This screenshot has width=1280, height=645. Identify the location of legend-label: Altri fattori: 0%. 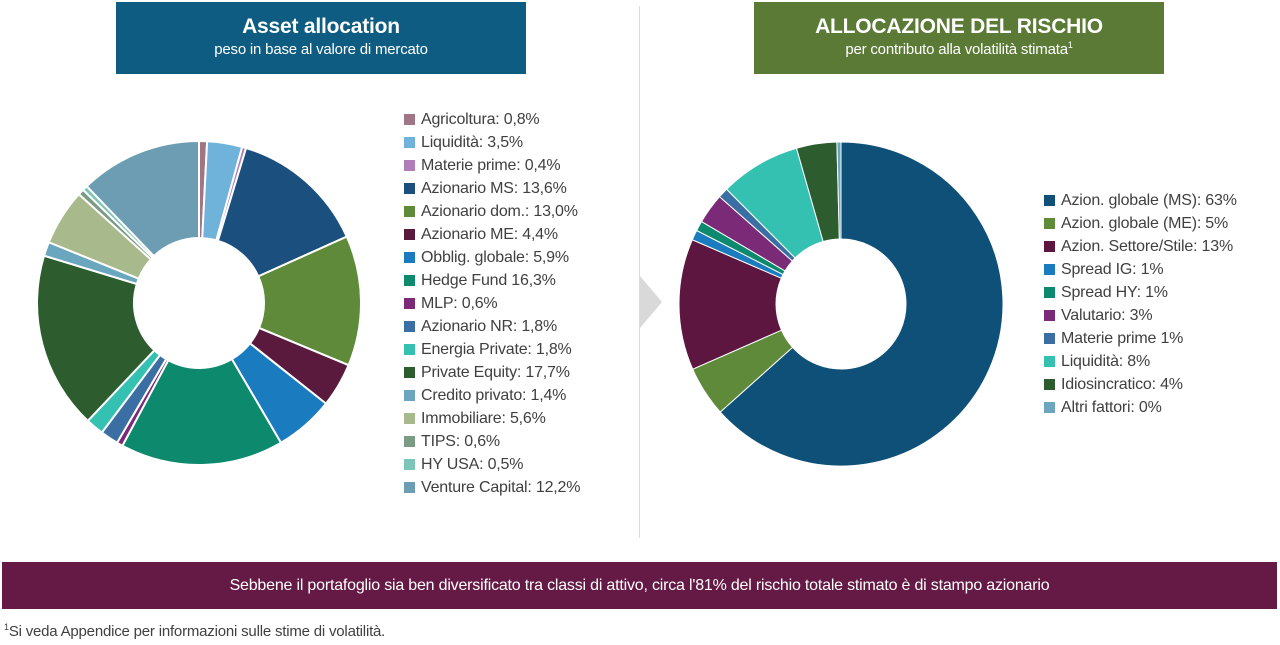
(1111, 407).